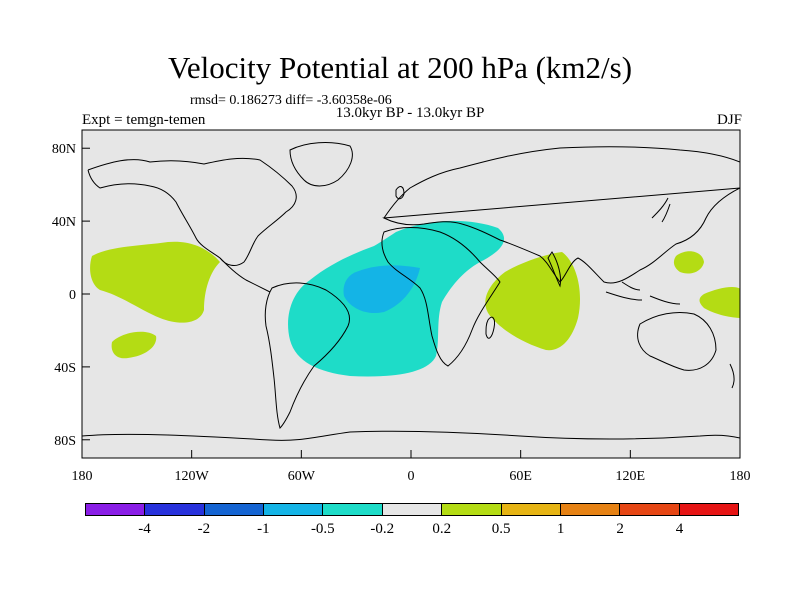 The width and height of the screenshot is (800, 600). I want to click on colorbar-label: 0.5, so click(501, 529).